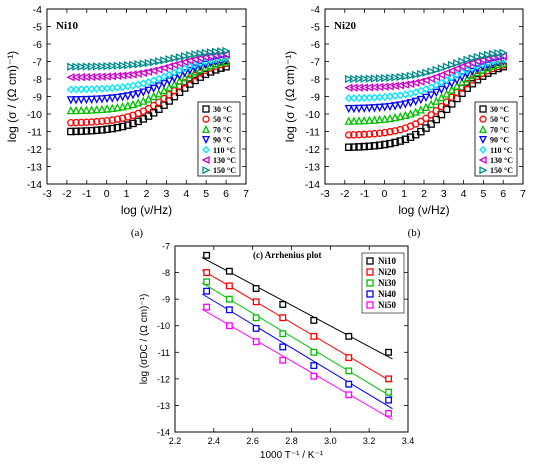 This screenshot has height=465, width=550. I want to click on x-tick-label: 6, so click(503, 194).